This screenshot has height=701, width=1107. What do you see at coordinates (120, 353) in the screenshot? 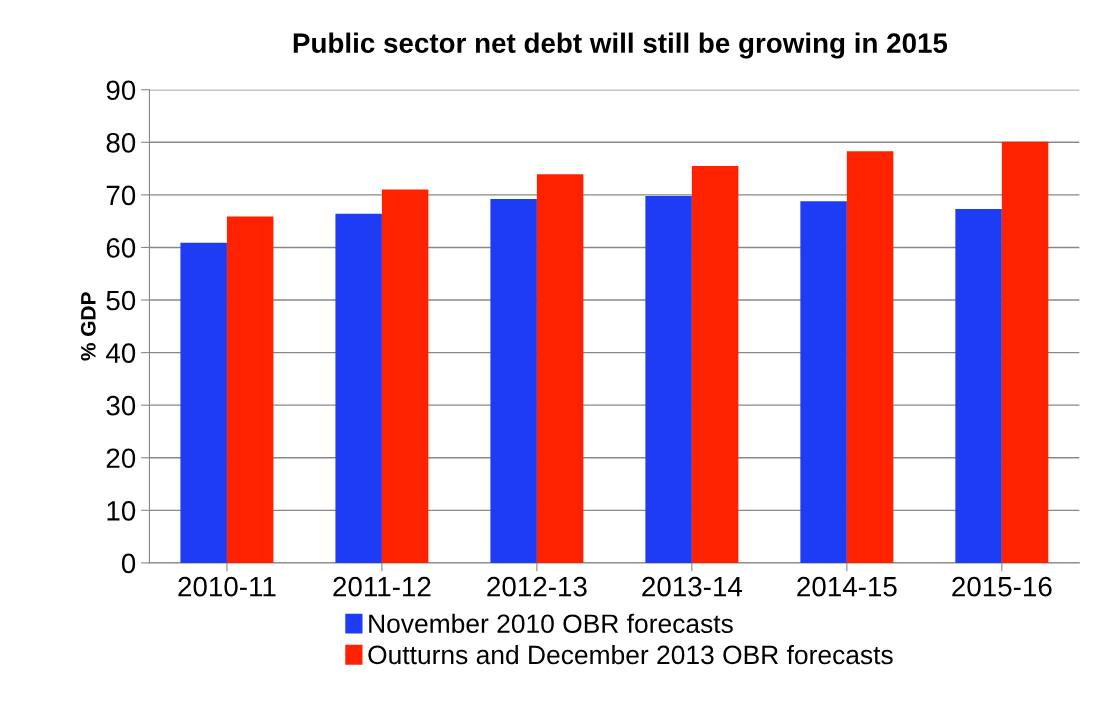
I see `y-tick-label: 40` at bounding box center [120, 353].